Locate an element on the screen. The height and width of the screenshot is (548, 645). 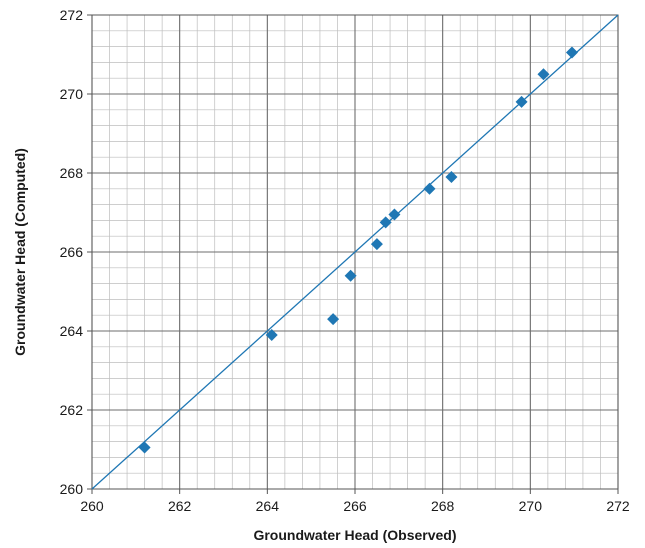
y-tick-label: 272 is located at coordinates (72, 15).